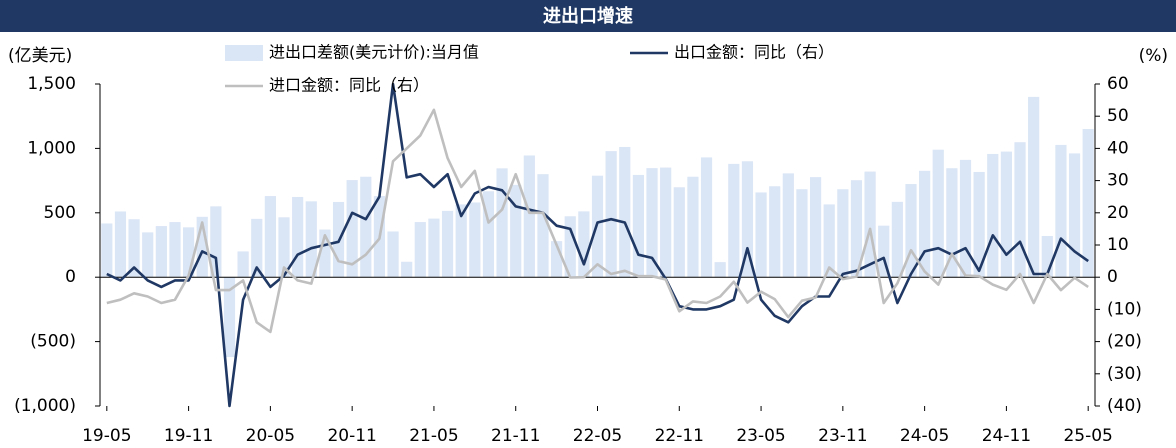 This screenshot has width=1176, height=448. I want to click on title-bar, so click(588, 16).